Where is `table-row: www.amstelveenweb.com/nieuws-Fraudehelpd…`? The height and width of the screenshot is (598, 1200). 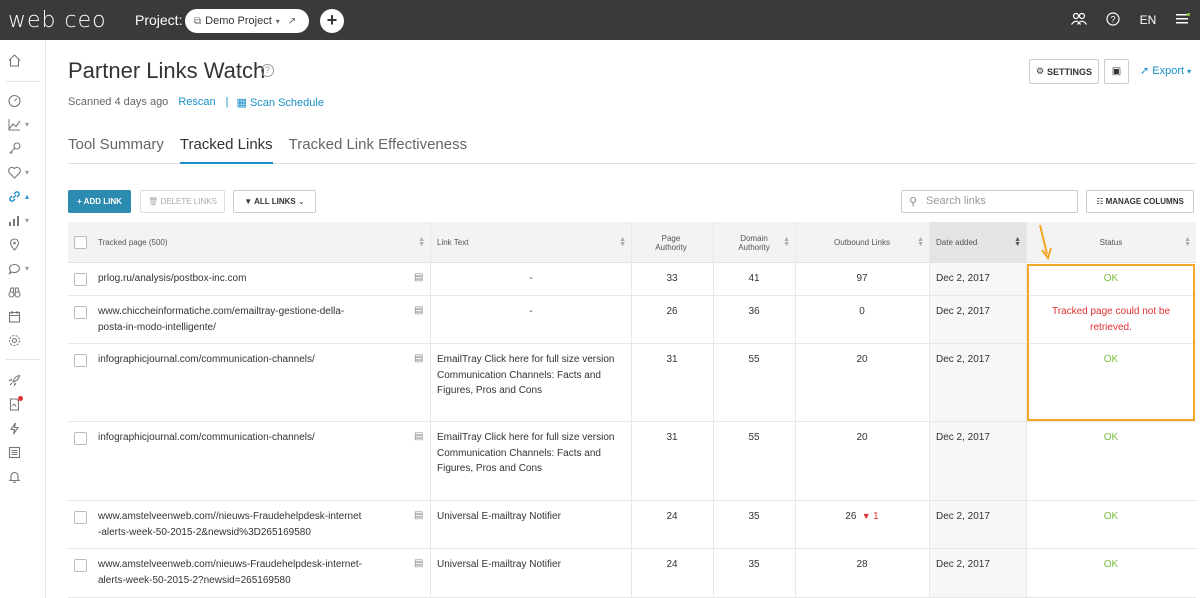
table-row: www.amstelveenweb.com/nieuws-Fraudehelpd… is located at coordinates (632, 573).